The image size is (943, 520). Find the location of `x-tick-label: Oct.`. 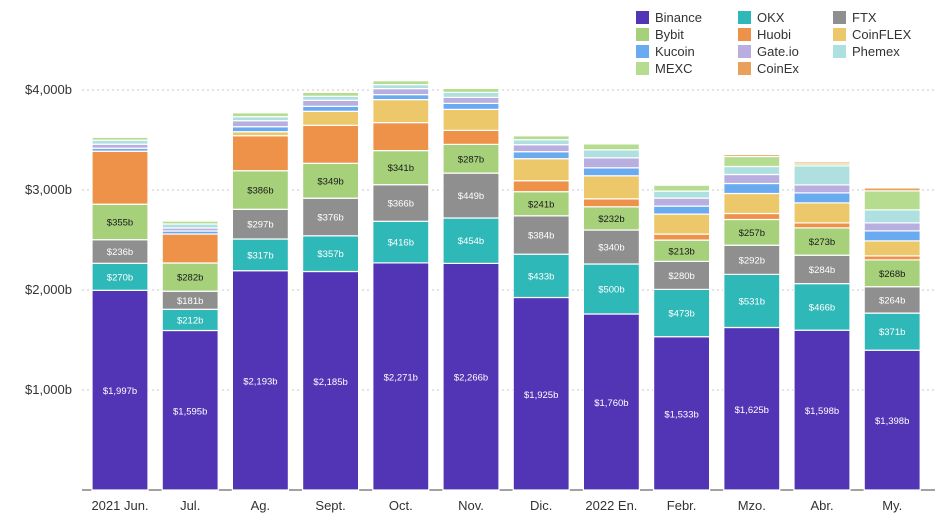

x-tick-label: Oct. is located at coordinates (401, 505).